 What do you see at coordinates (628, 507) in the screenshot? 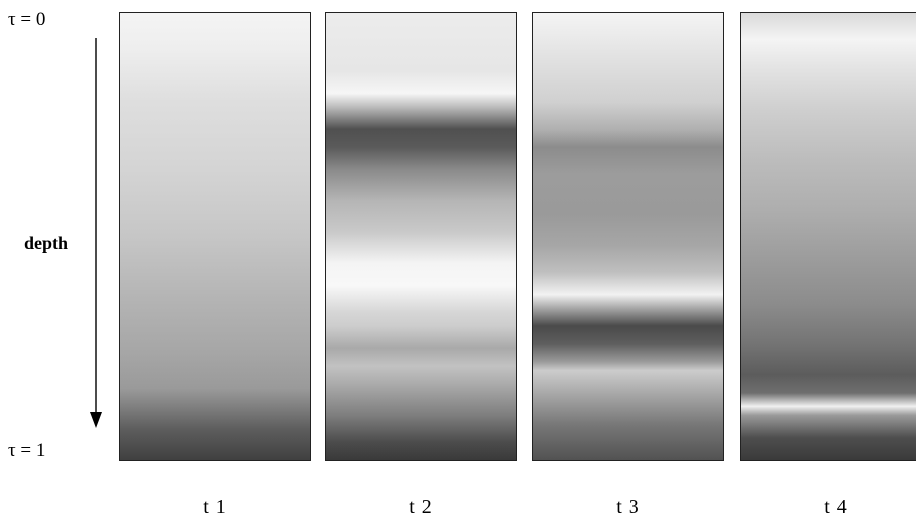
I see `panel-label-t3: t 3` at bounding box center [628, 507].